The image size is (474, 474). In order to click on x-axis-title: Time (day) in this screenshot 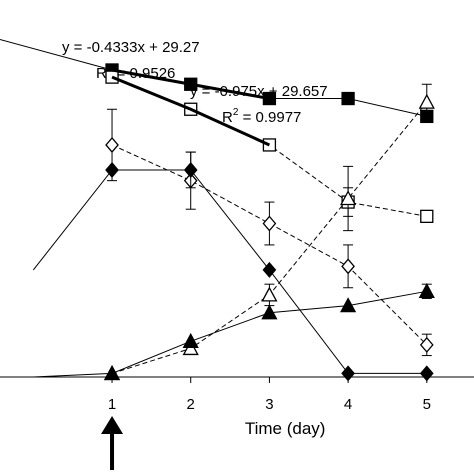, I will do `click(285, 428)`.